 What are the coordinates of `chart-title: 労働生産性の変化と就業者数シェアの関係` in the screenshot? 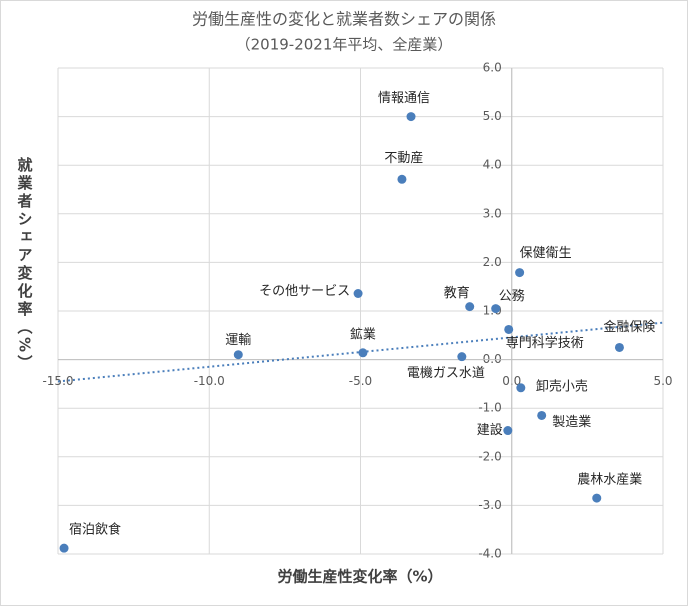 It's located at (344, 19).